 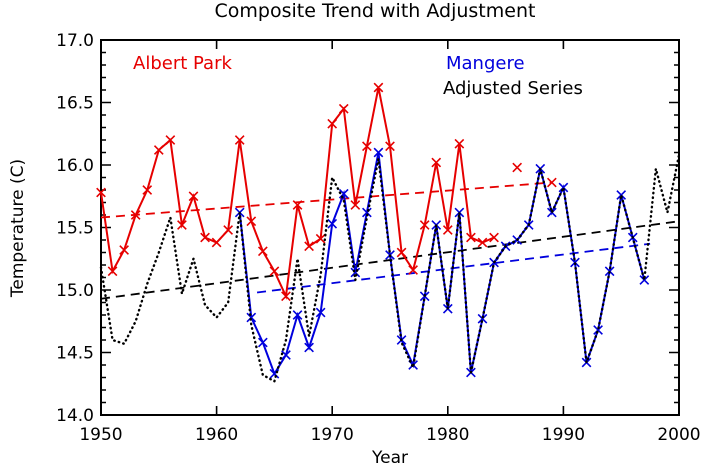 What do you see at coordinates (563, 435) in the screenshot?
I see `x-tick-label: 1990` at bounding box center [563, 435].